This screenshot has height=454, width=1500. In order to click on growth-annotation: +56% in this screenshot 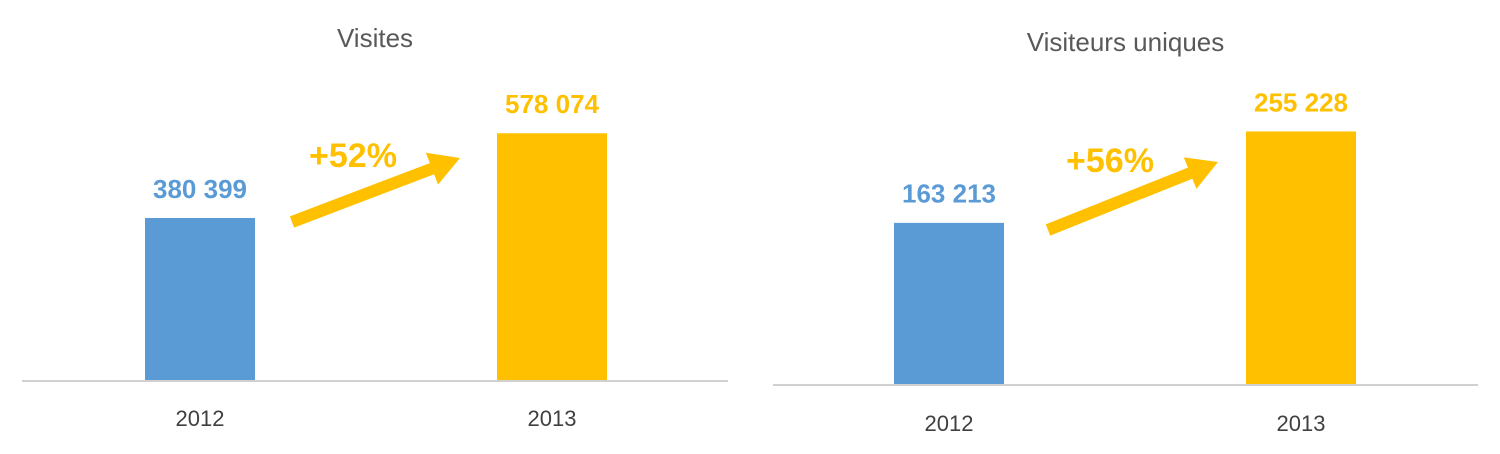, I will do `click(1110, 161)`.